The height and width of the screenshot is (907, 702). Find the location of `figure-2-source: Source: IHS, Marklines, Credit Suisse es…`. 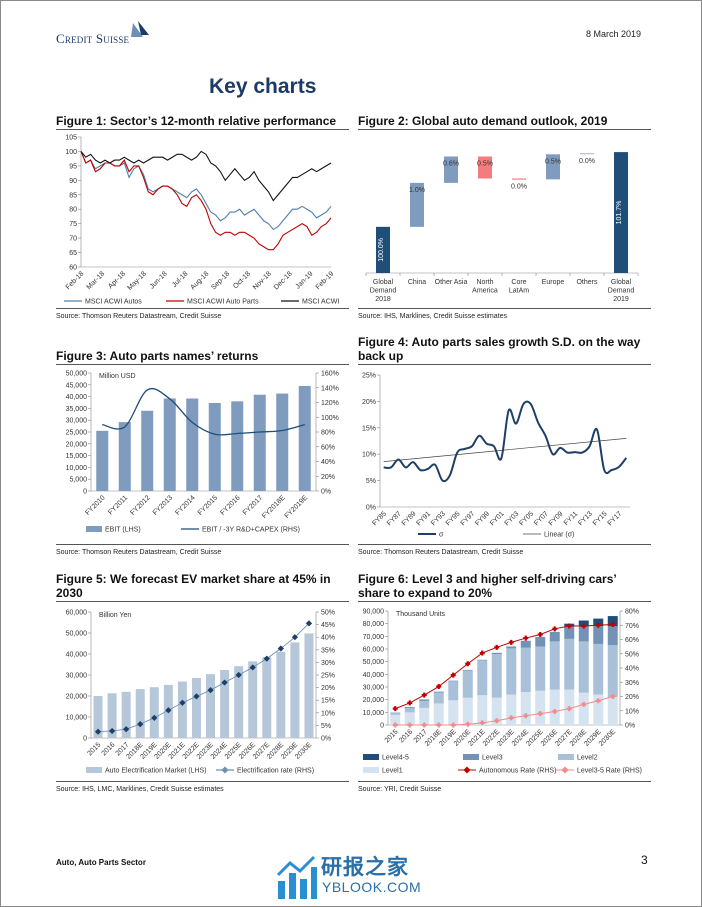

figure-2-source: Source: IHS, Marklines, Credit Suisse es… is located at coordinates (504, 314).